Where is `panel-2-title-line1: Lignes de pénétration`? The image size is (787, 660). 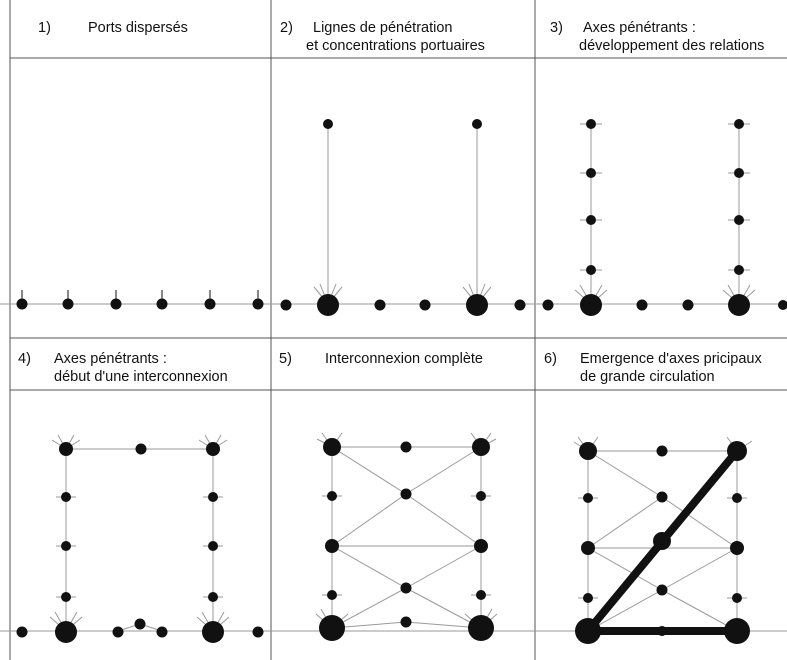 panel-2-title-line1: Lignes de pénétration is located at coordinates (382, 28).